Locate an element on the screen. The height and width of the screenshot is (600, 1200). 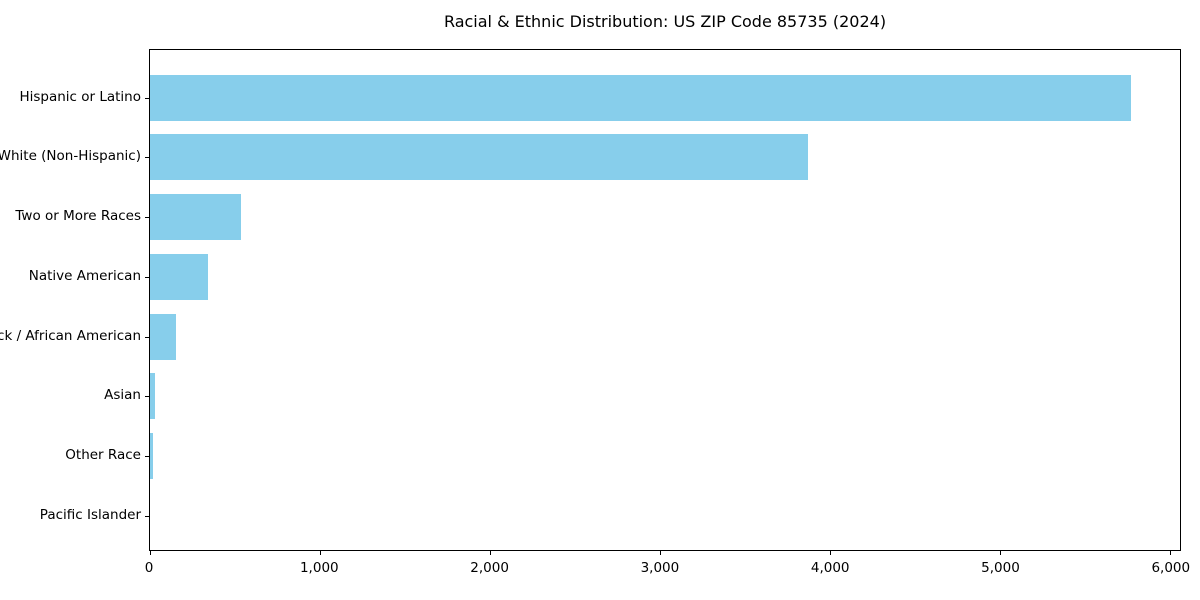
bar-white-non-hispanic is located at coordinates (479, 157).